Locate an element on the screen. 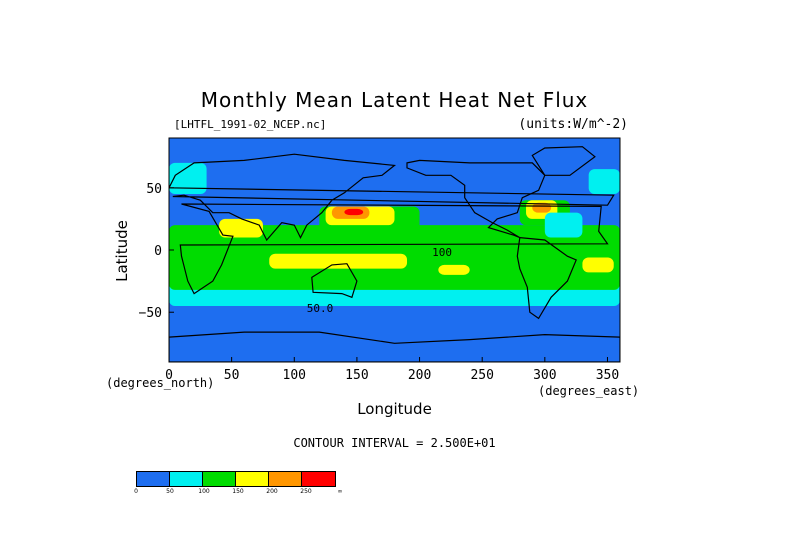 Image resolution: width=789 pixels, height=558 pixels. colorbar-tick-6: ∞ is located at coordinates (340, 491).